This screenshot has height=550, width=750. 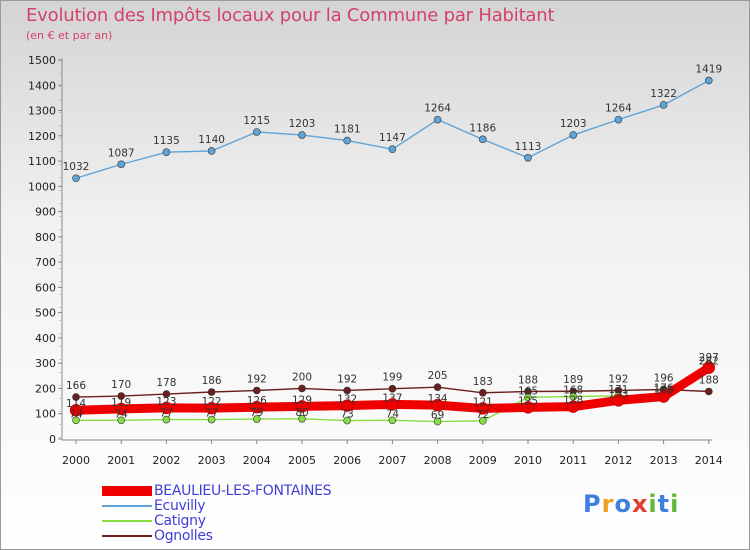 What do you see at coordinates (45, 313) in the screenshot?
I see `y-tick-label: 500` at bounding box center [45, 313].